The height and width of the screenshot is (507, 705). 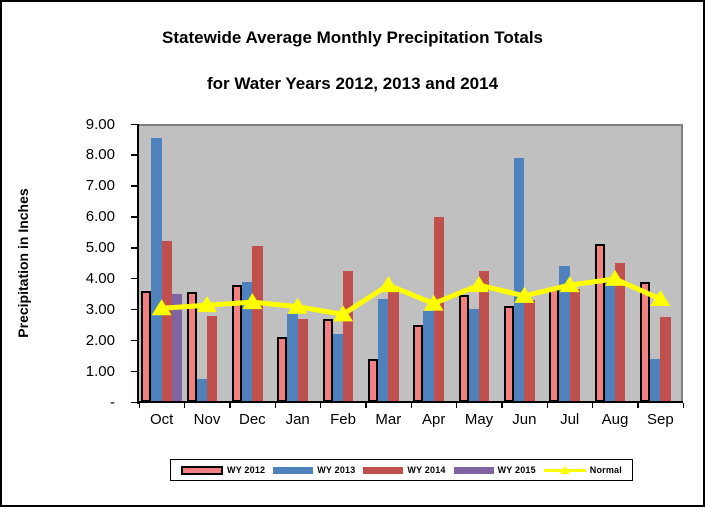 What do you see at coordinates (433, 302) in the screenshot?
I see `normal-marker-apr` at bounding box center [433, 302].